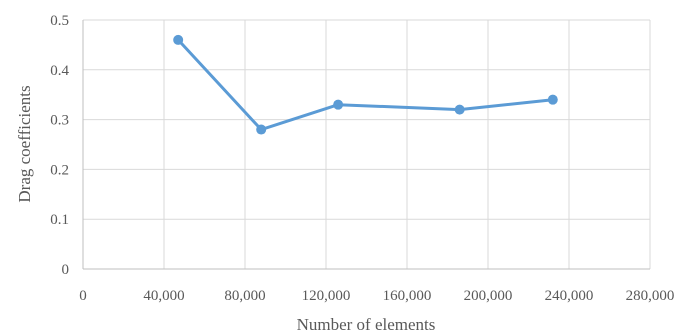 This screenshot has height=334, width=681. What do you see at coordinates (59, 220) in the screenshot?
I see `y-tick-label: 0.1` at bounding box center [59, 220].